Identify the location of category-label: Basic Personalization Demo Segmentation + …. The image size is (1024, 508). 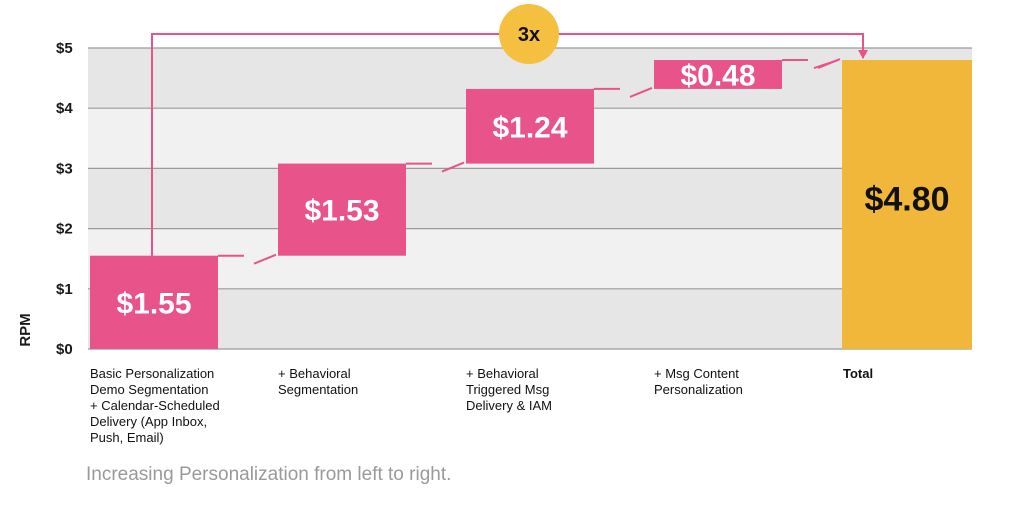
(175, 406).